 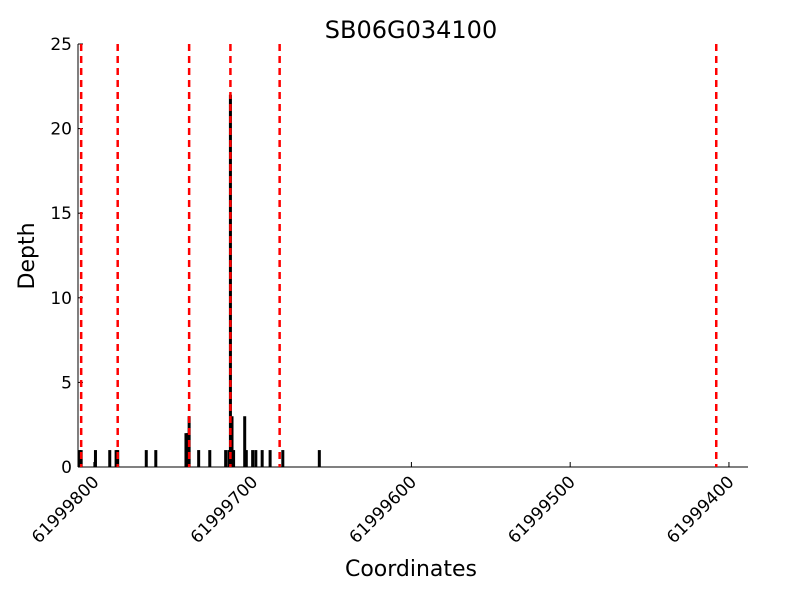 What do you see at coordinates (61, 130) in the screenshot?
I see `y-tick-label: 20` at bounding box center [61, 130].